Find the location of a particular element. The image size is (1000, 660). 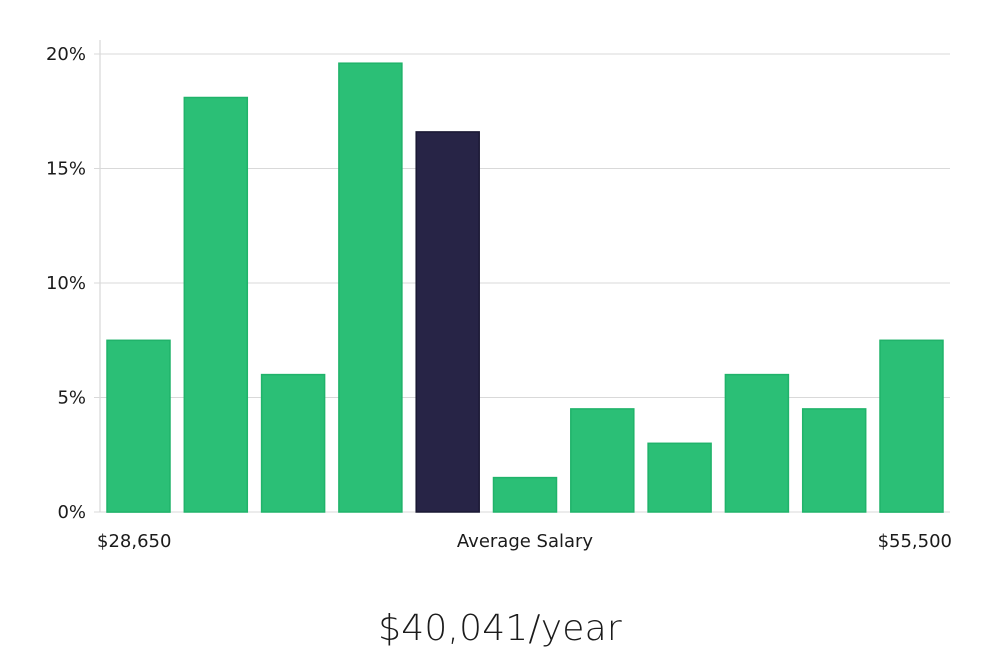

x-axis-labels: $28,650 Average Salary $55,500 is located at coordinates (524, 541).